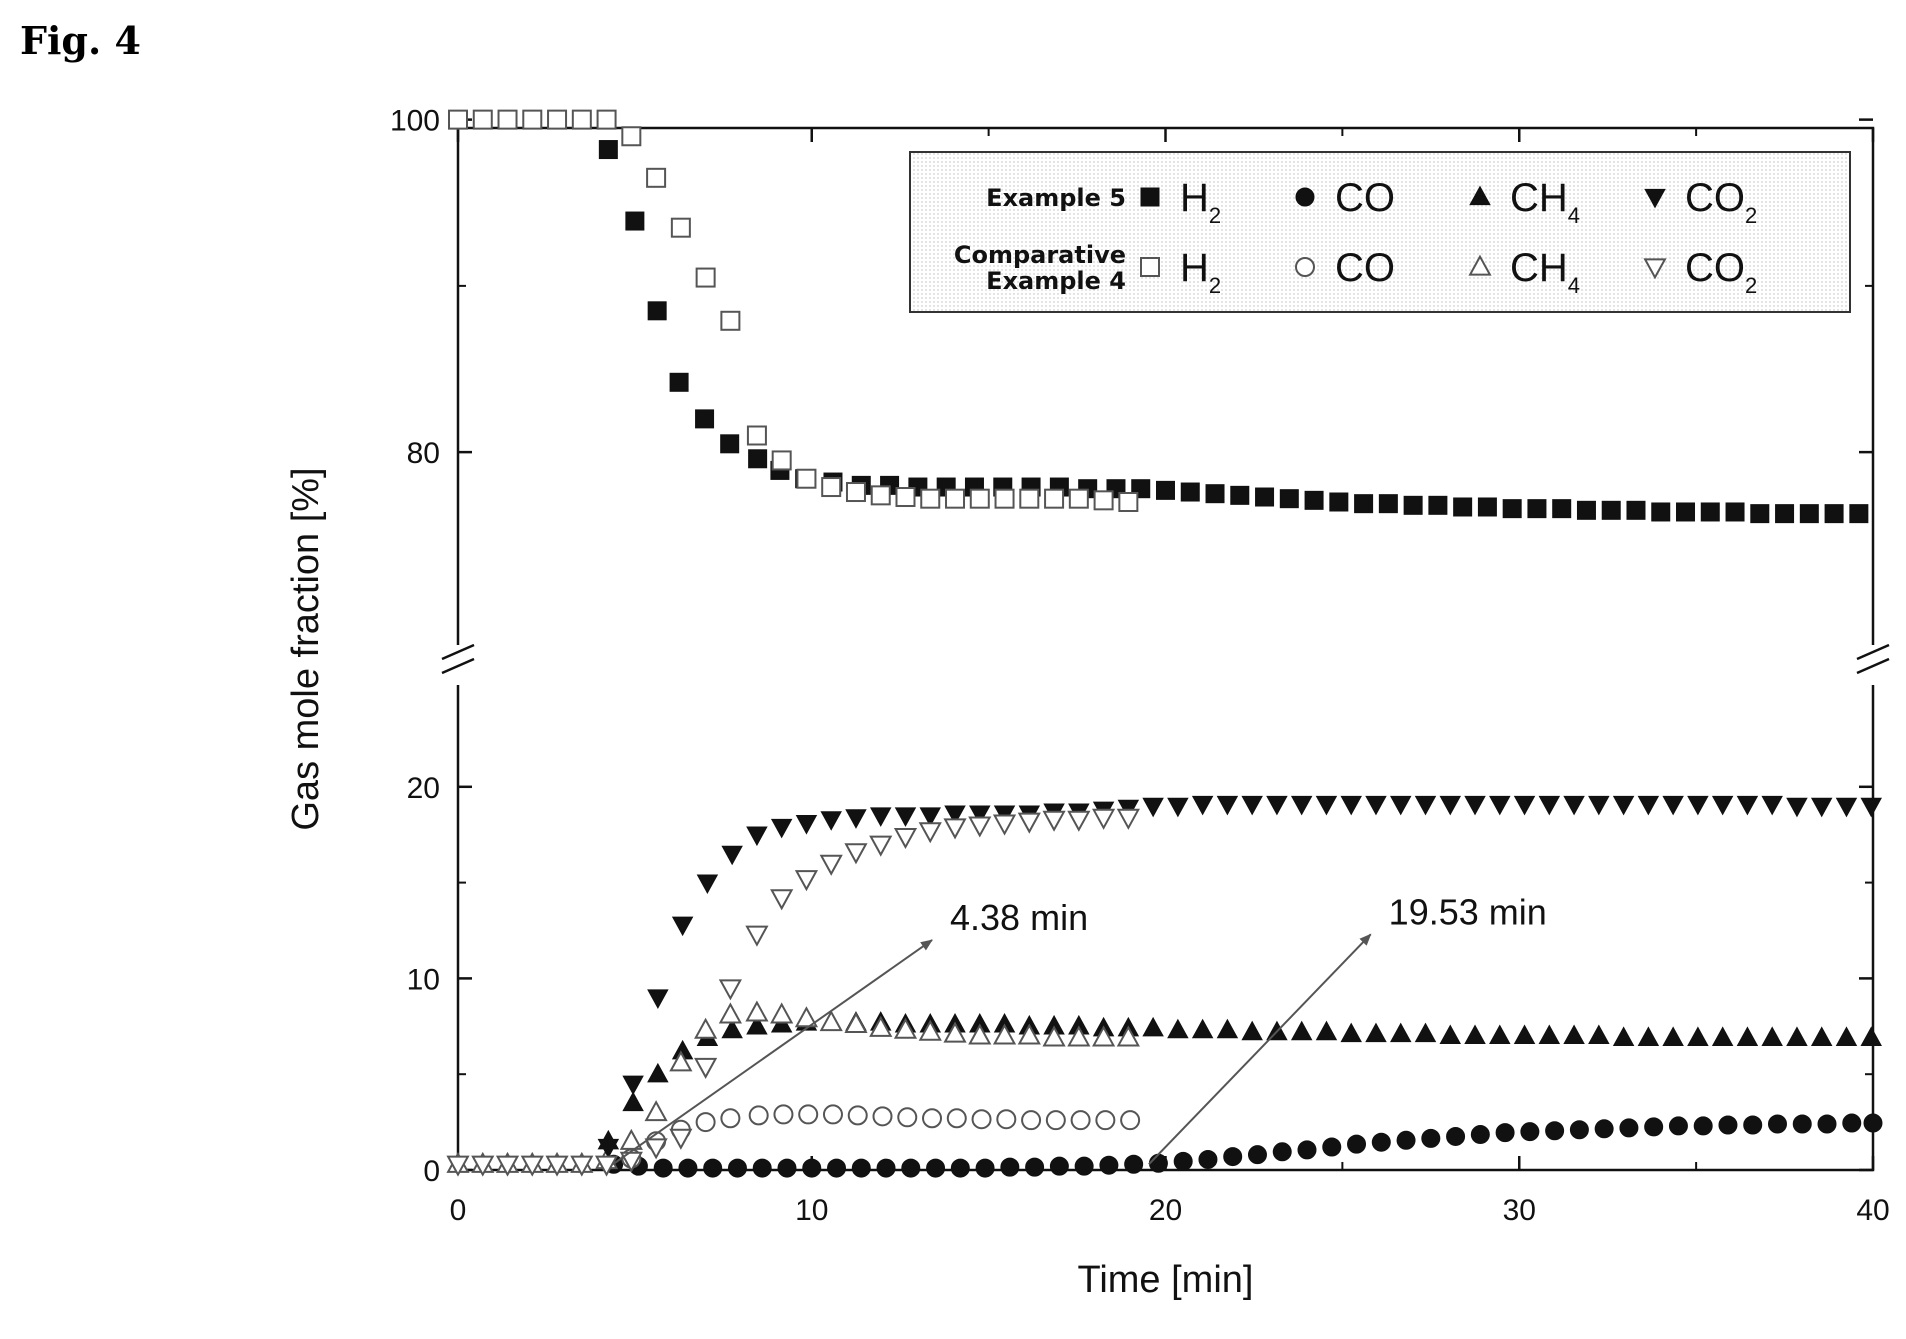  What do you see at coordinates (458, 666) in the screenshot?
I see `axis-break-mark` at bounding box center [458, 666].